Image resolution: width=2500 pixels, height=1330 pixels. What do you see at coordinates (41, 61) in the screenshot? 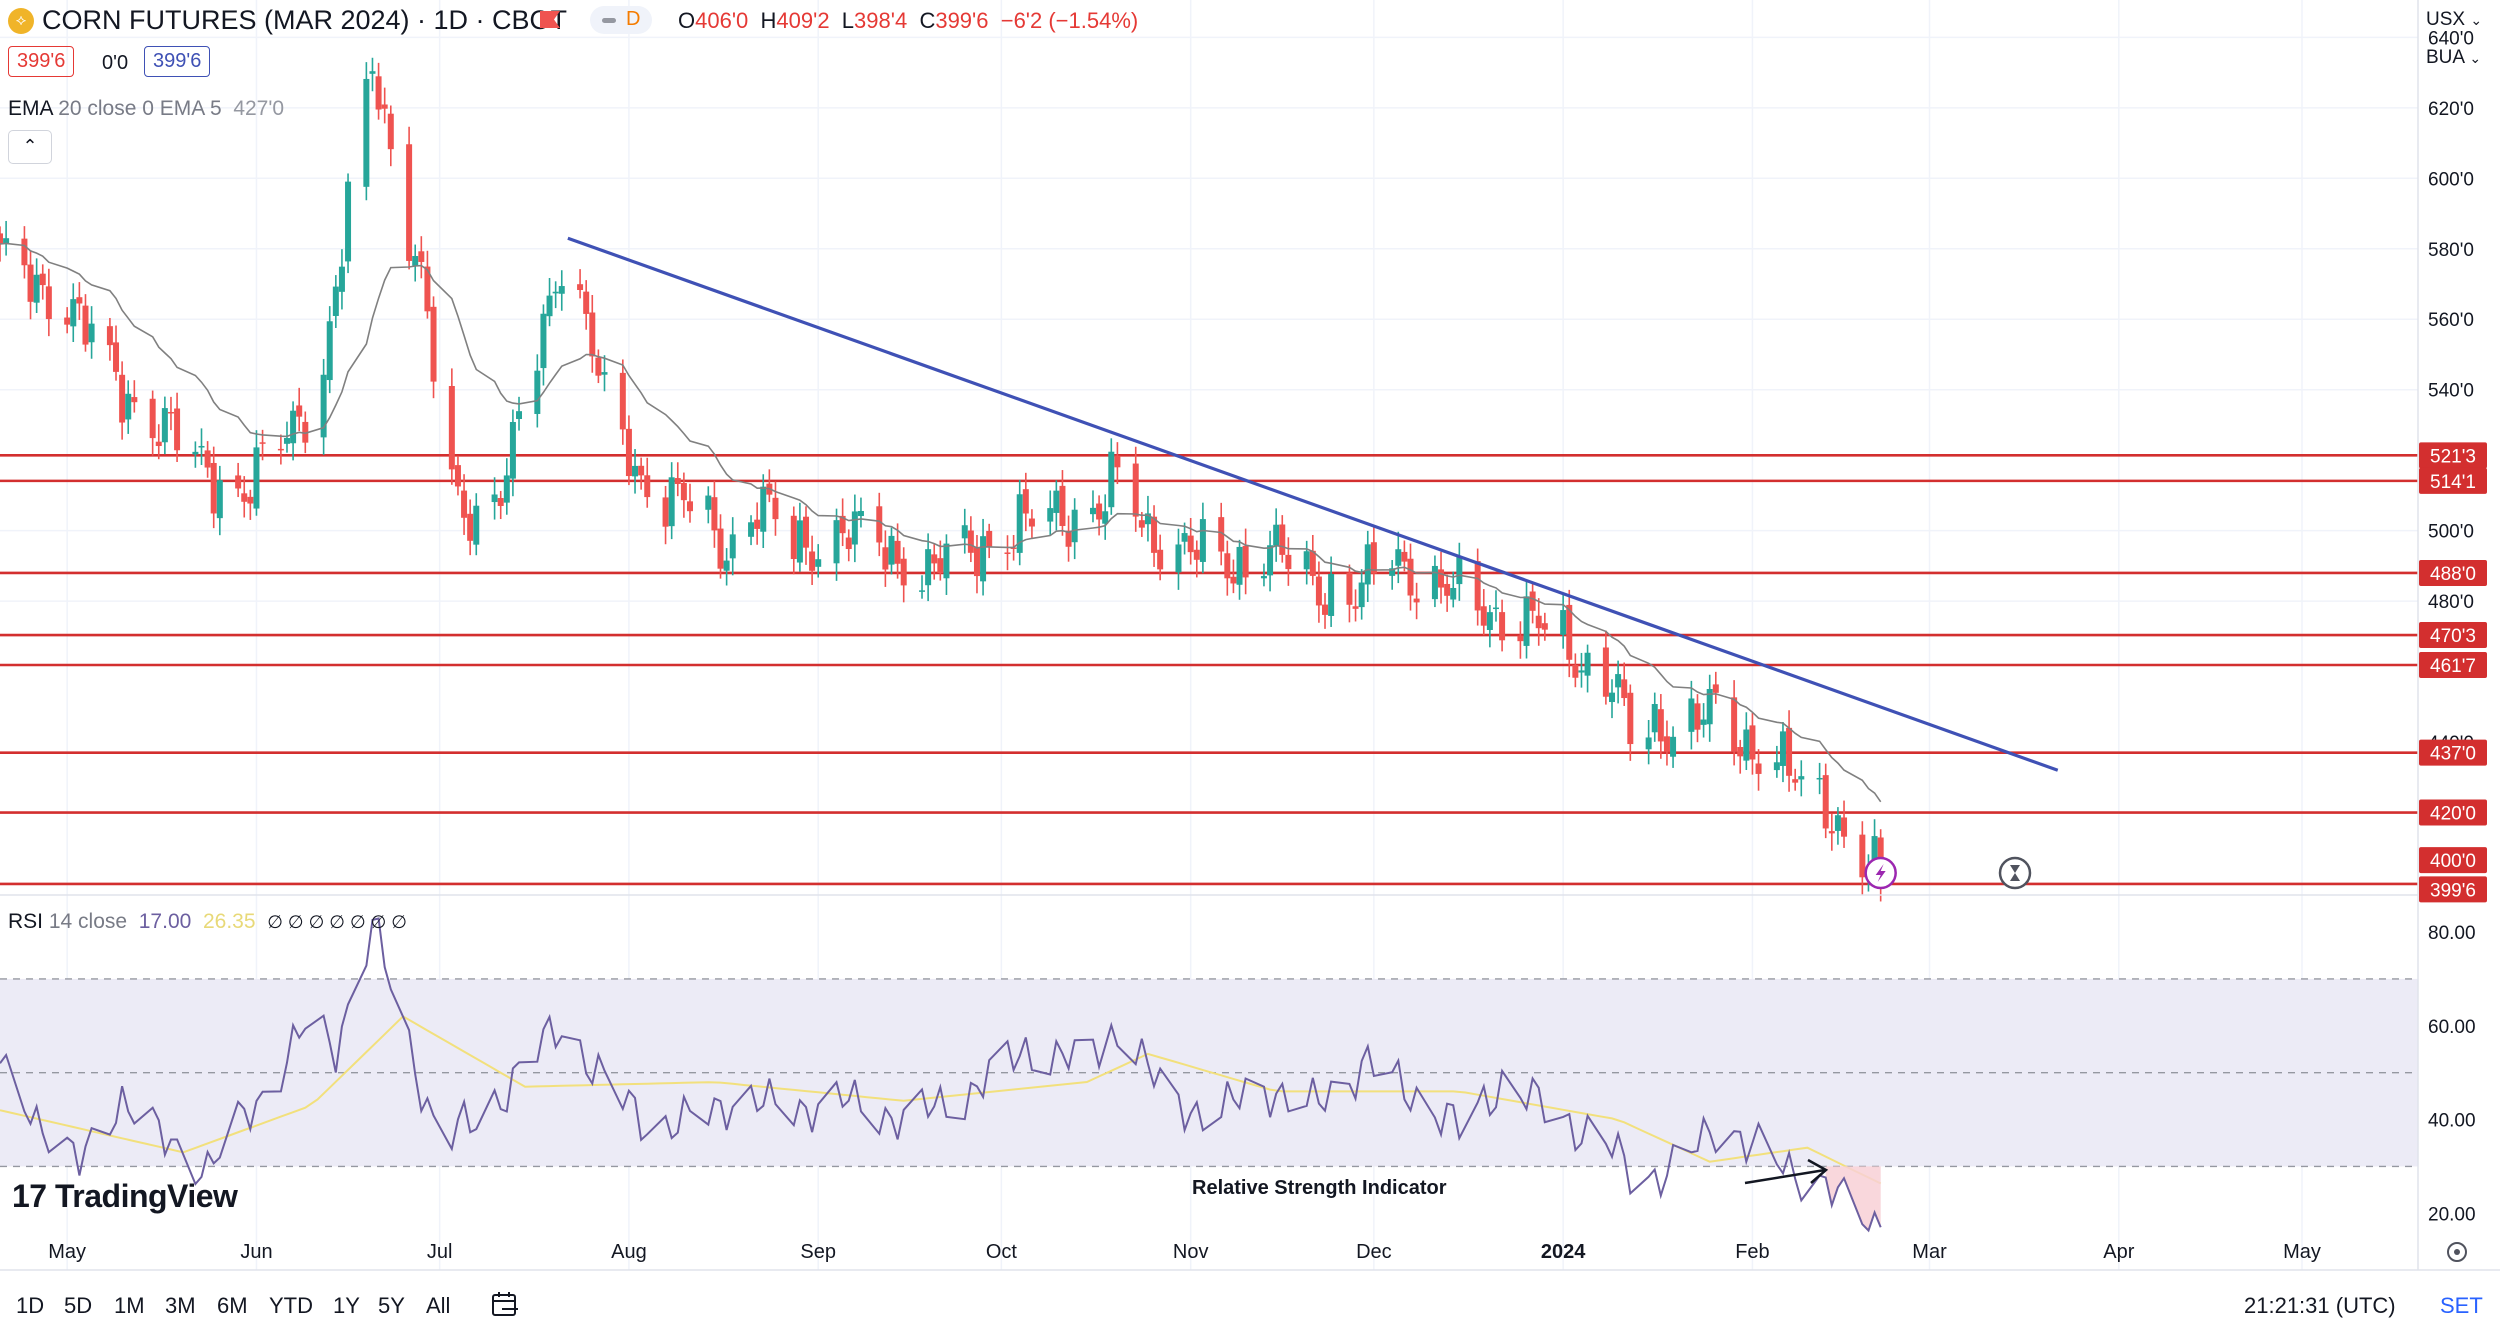
I see `sell-button: 399'6` at bounding box center [41, 61].